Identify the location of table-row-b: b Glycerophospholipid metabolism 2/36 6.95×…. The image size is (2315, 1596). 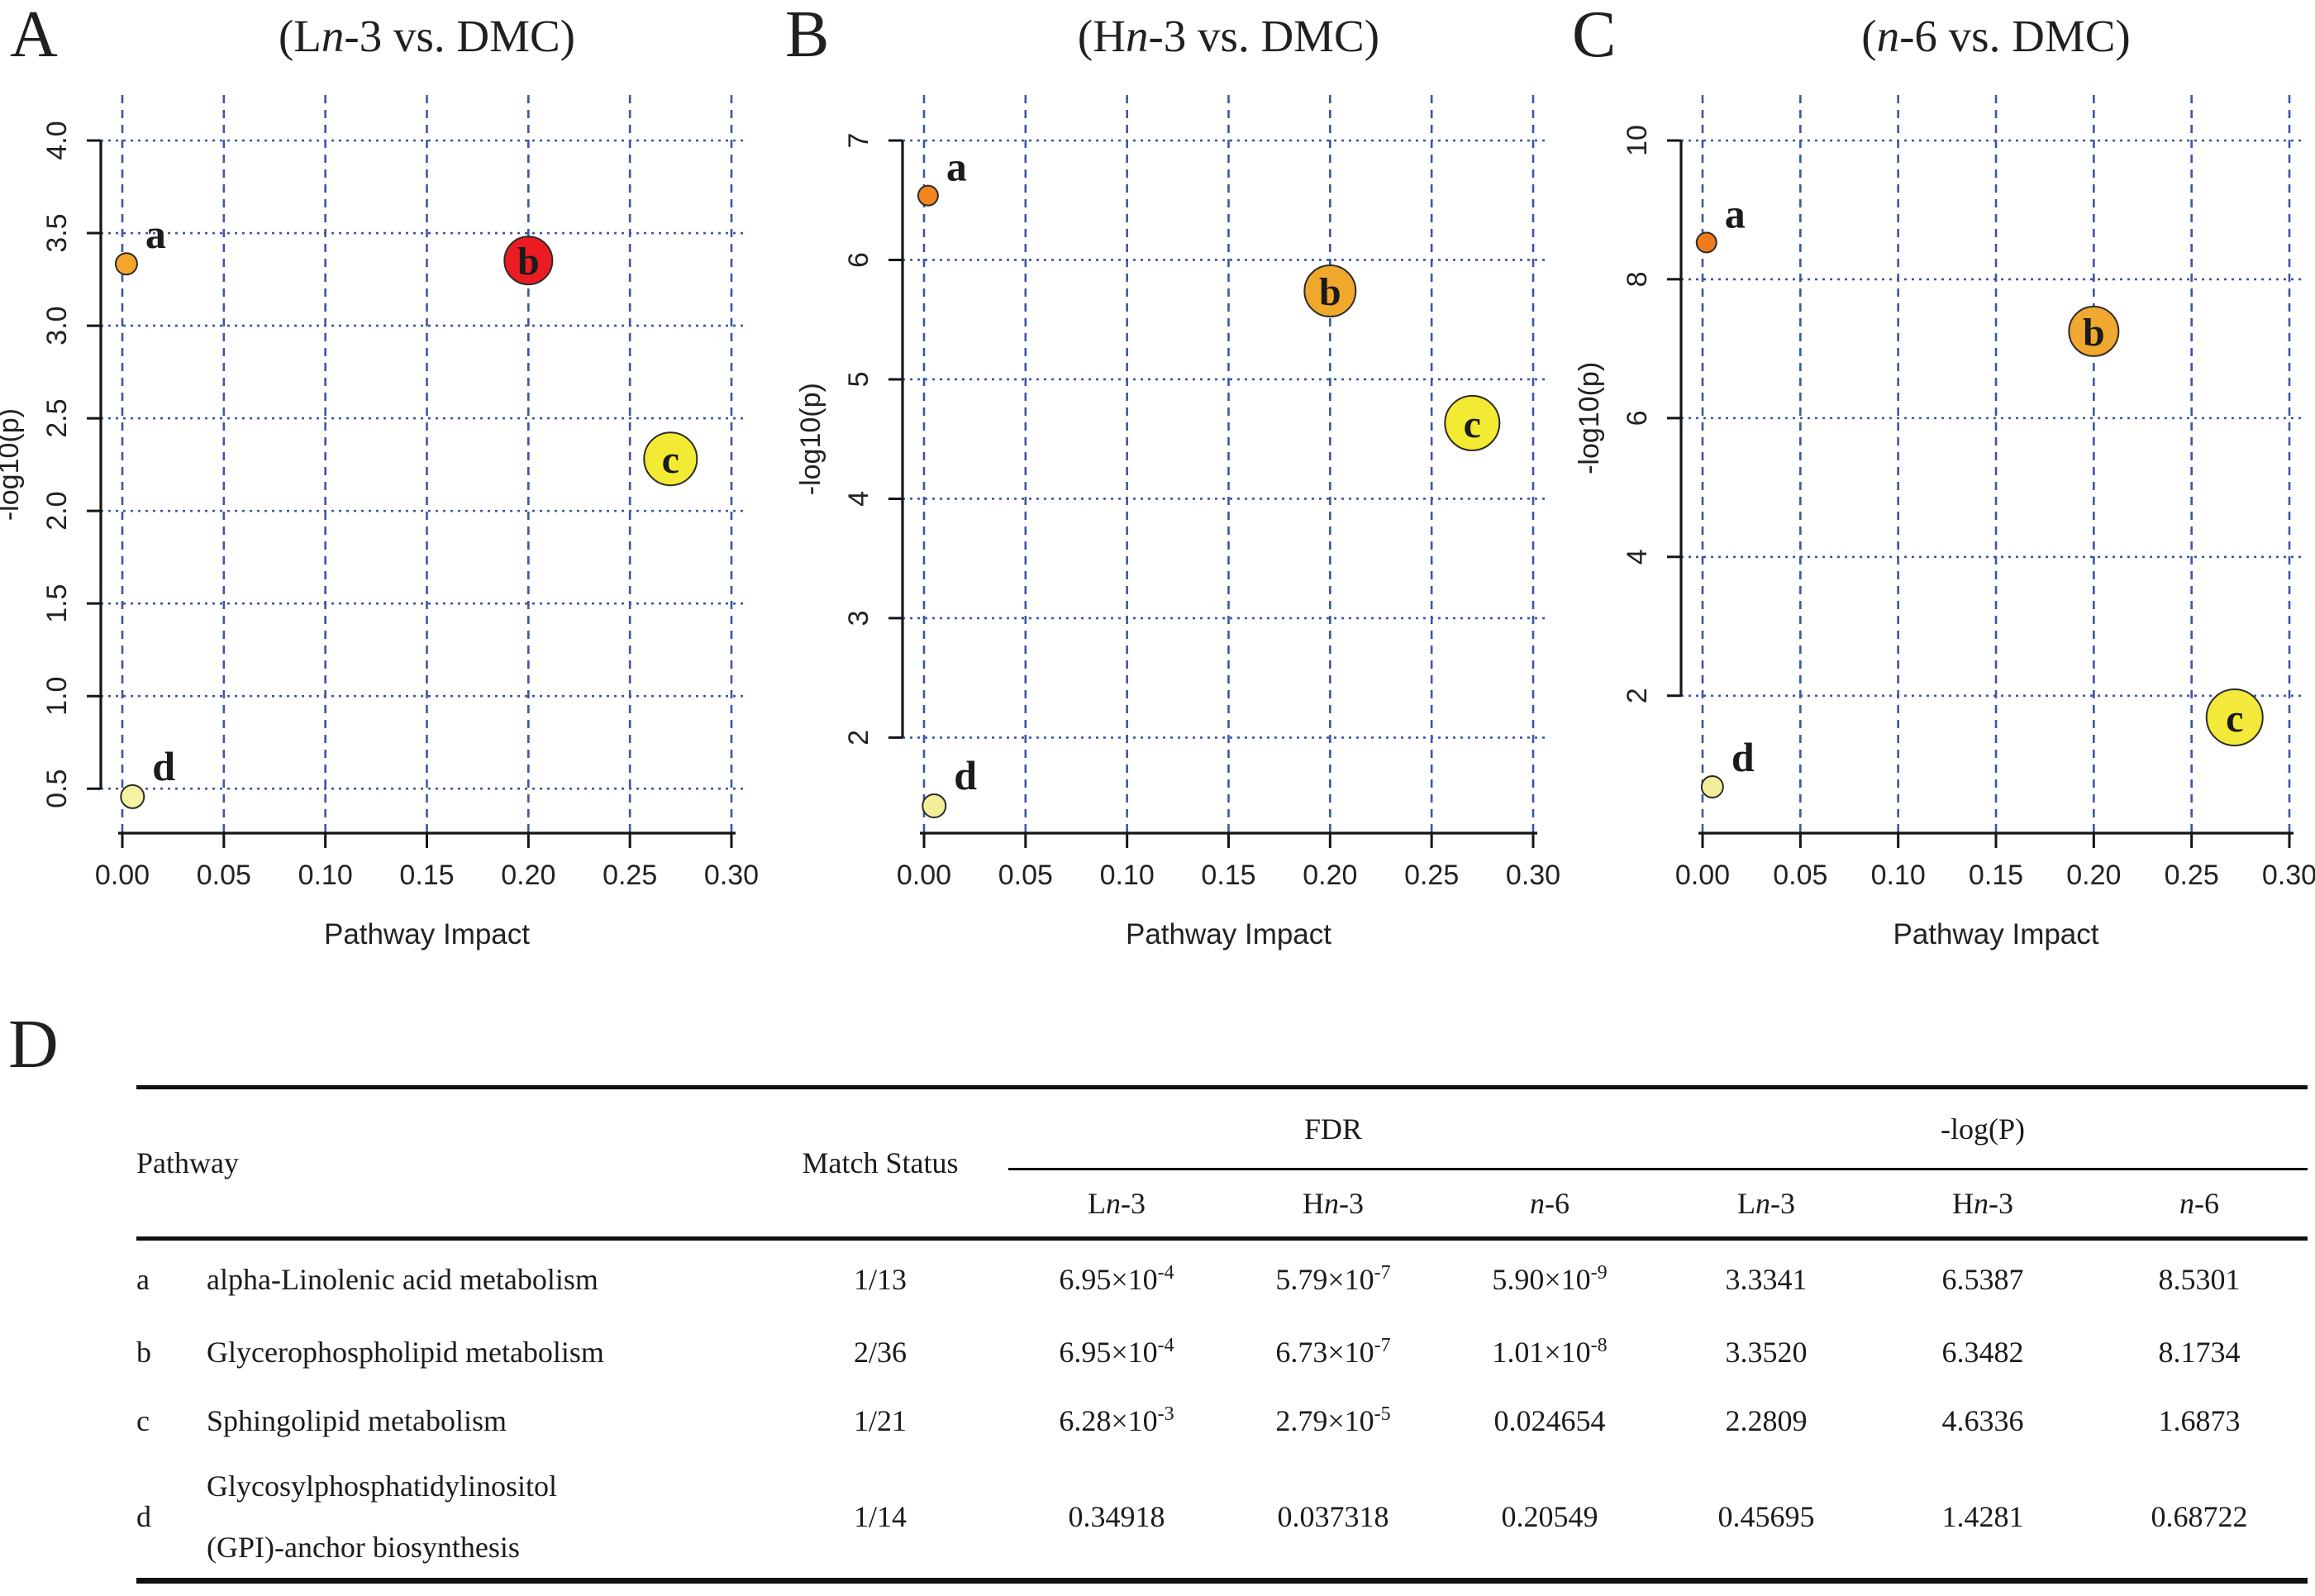
(1222, 1352).